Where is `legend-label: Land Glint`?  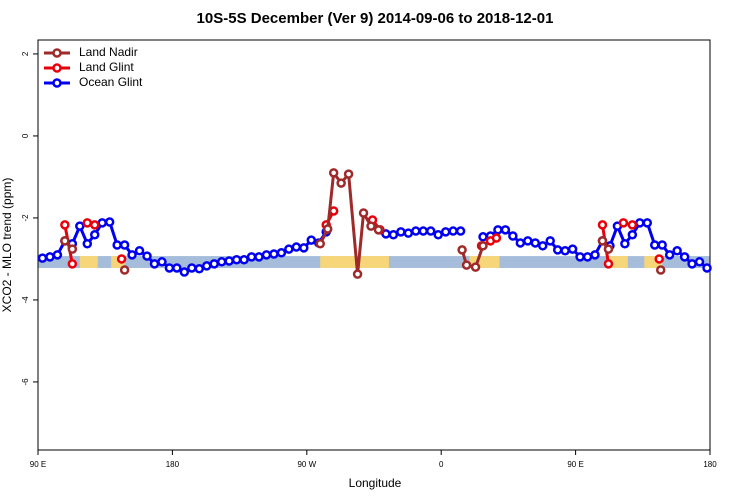 legend-label: Land Glint is located at coordinates (106, 67).